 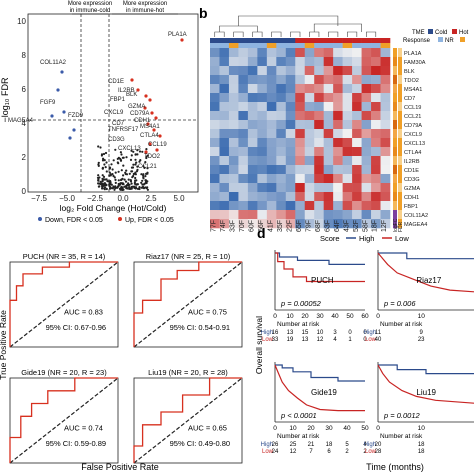 I want to click on heatmap-column-label: 66F, so click(x=261, y=226).